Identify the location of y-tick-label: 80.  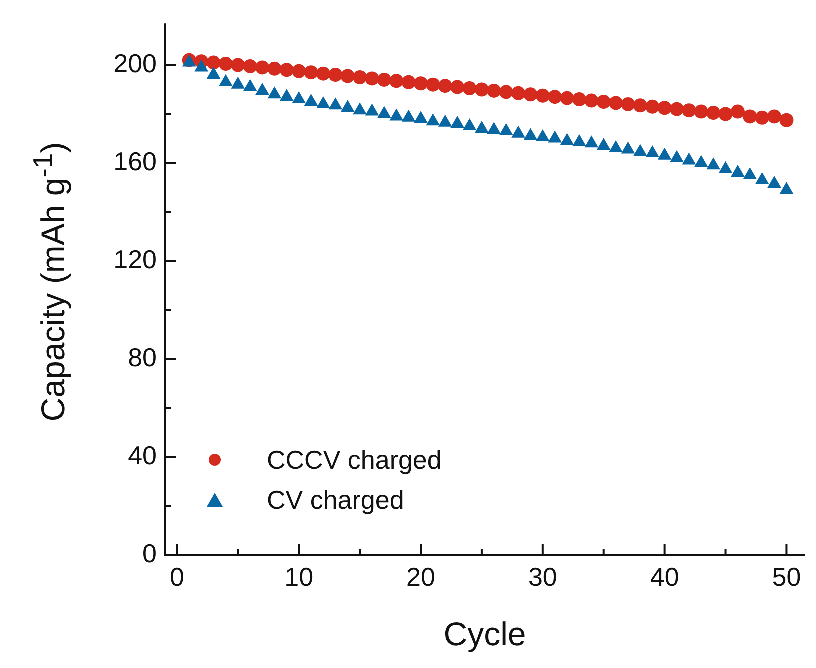
(142, 357).